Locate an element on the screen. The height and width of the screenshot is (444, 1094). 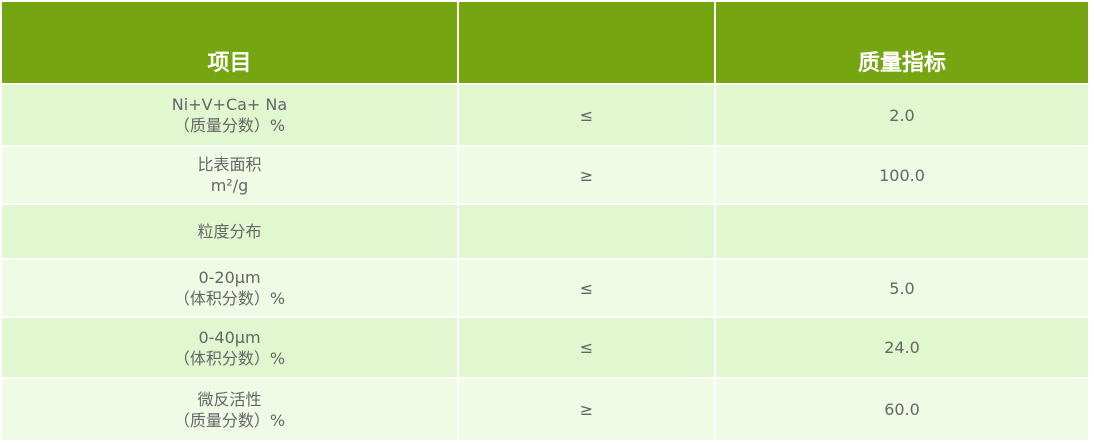
value-cell: 60.0 is located at coordinates (902, 409).